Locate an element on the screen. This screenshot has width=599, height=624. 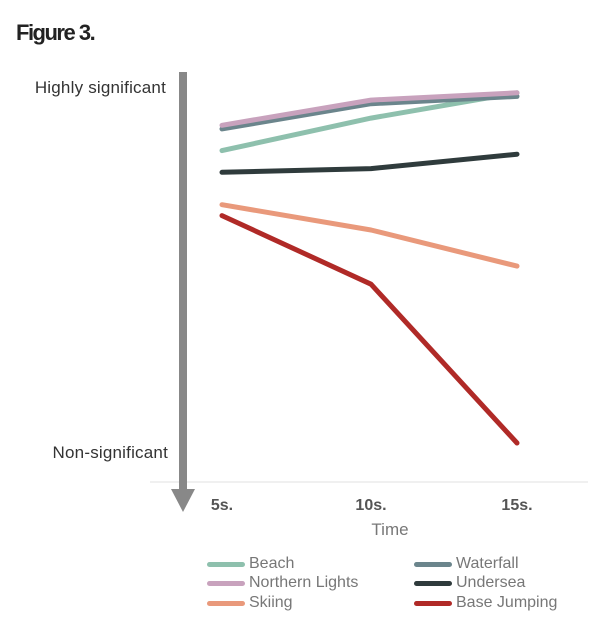
legend-item-beach: Beach is located at coordinates (250, 564).